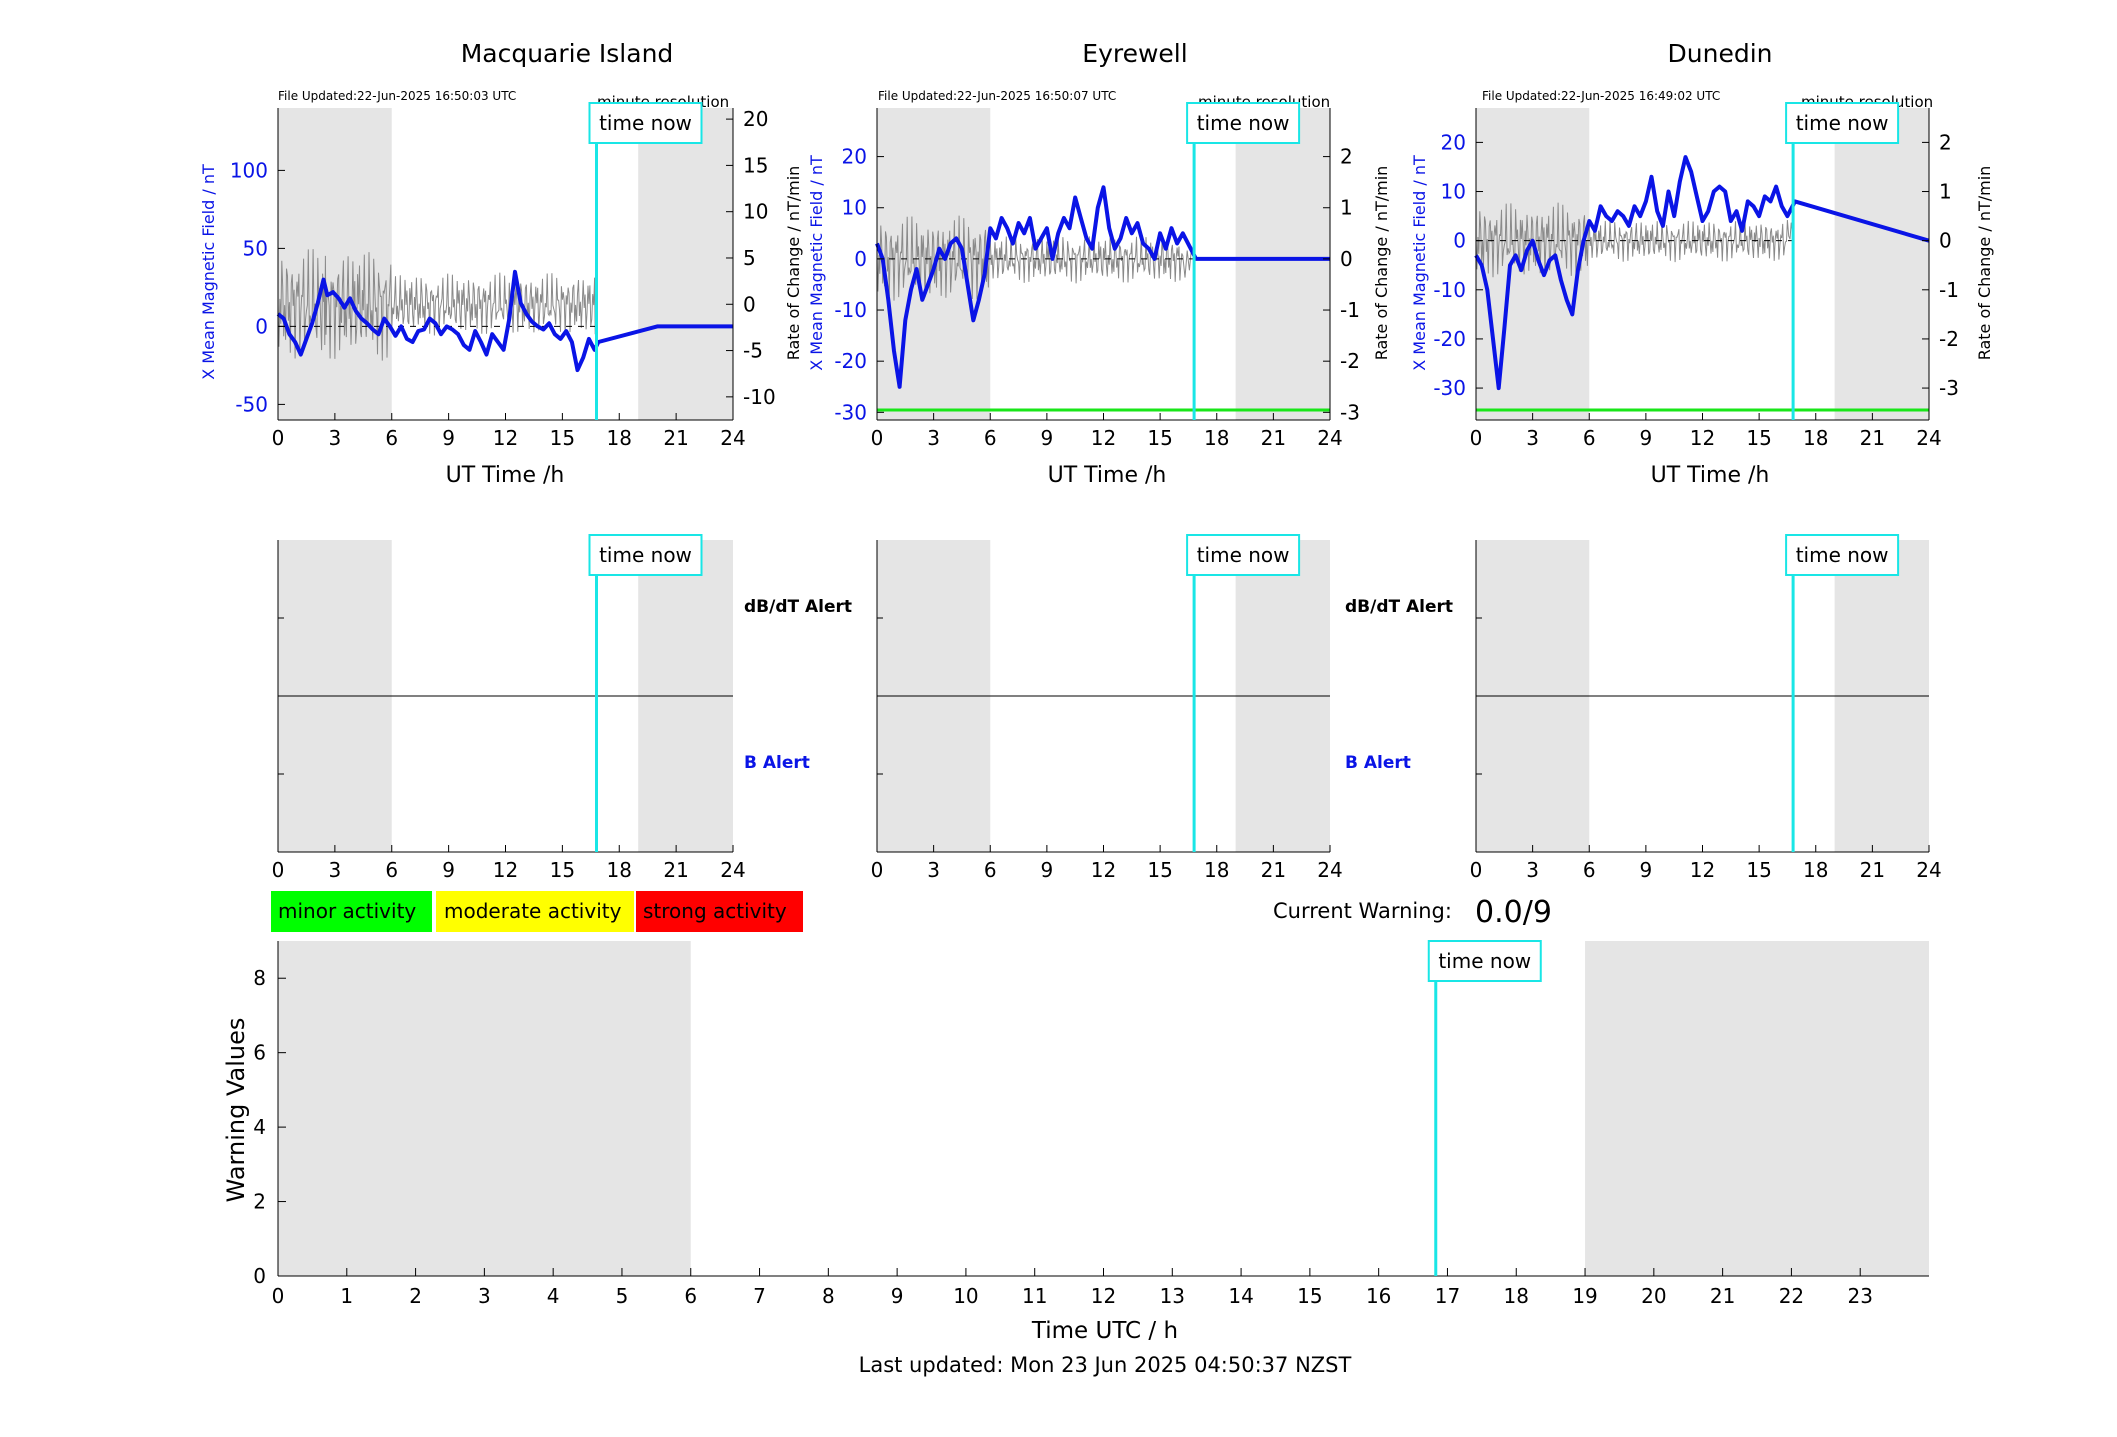  What do you see at coordinates (1034, 1296) in the screenshot?
I see `warning-x-tick-label: 11` at bounding box center [1034, 1296].